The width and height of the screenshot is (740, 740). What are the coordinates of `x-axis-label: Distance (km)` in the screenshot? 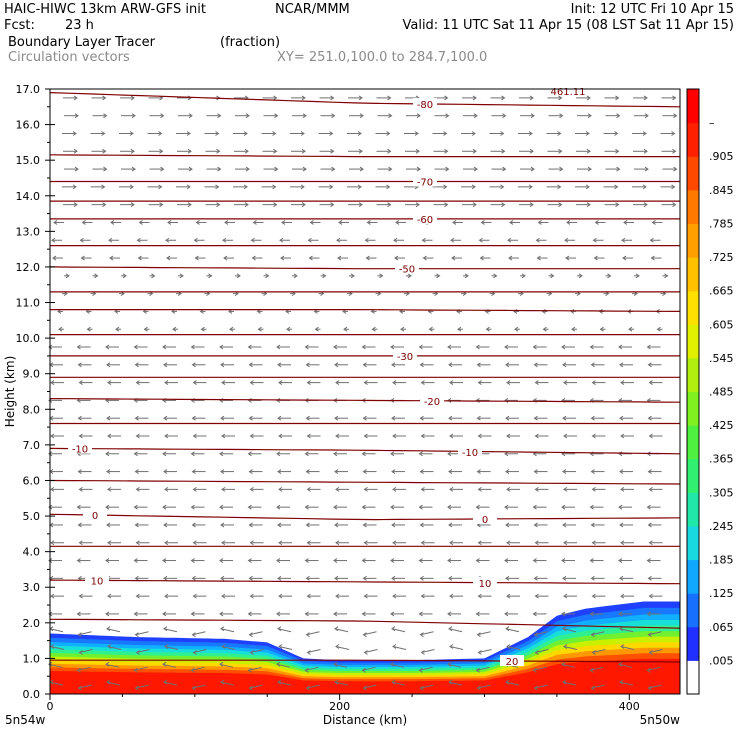 It's located at (365, 720).